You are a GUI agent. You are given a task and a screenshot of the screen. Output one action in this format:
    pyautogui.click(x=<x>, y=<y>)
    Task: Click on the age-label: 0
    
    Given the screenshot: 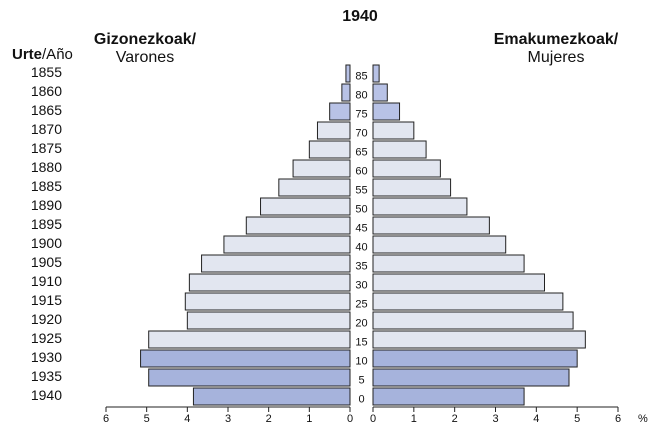 What is the action you would take?
    pyautogui.click(x=361, y=399)
    